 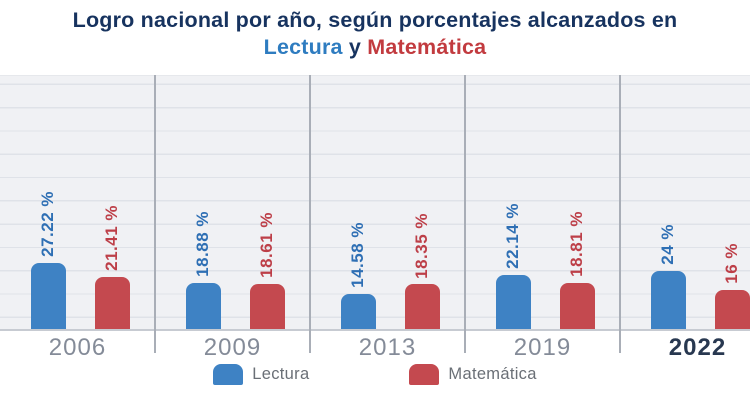 What do you see at coordinates (542, 202) in the screenshot?
I see `year-group-2019: 22.14 % 18.81 %` at bounding box center [542, 202].